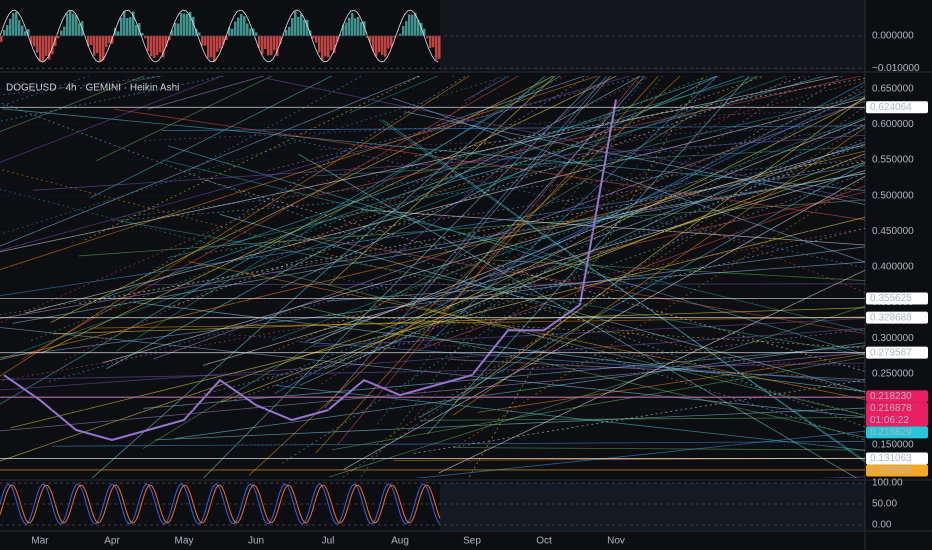  What do you see at coordinates (890, 470) in the screenshot?
I see `price-badge-label: 0.114919` at bounding box center [890, 470].